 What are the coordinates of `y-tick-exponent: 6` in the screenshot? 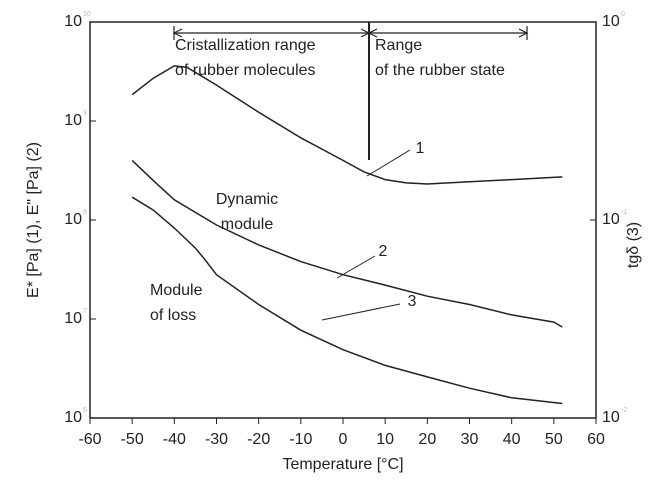 It's located at (85, 410).